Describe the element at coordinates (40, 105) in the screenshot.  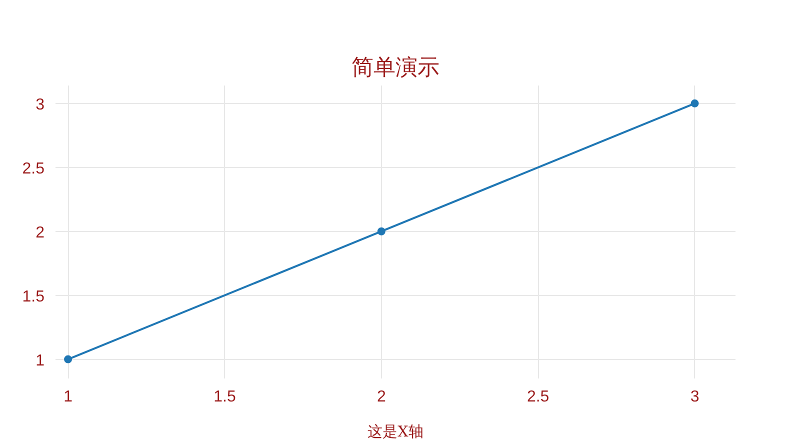
I see `y-tick-label: 3` at that location.